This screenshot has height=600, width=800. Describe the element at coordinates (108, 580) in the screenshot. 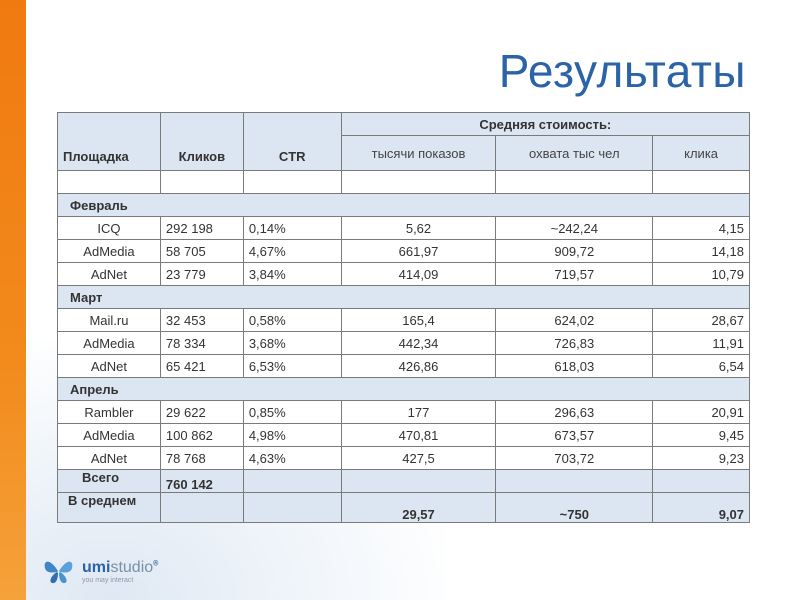

I see `logo-tagline: you may interact` at that location.